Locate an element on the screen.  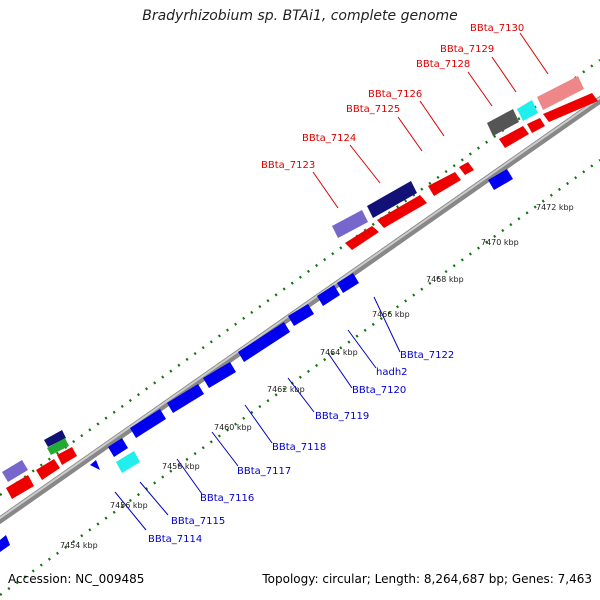
kbp-tick: 7468 kbp is located at coordinates (445, 279).